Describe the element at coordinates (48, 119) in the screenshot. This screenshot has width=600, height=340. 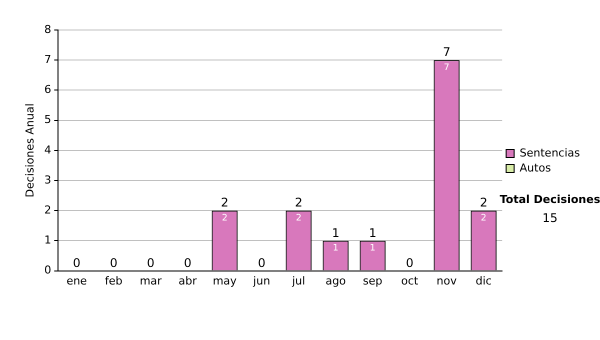
I see `y-tick-label: 5` at that location.